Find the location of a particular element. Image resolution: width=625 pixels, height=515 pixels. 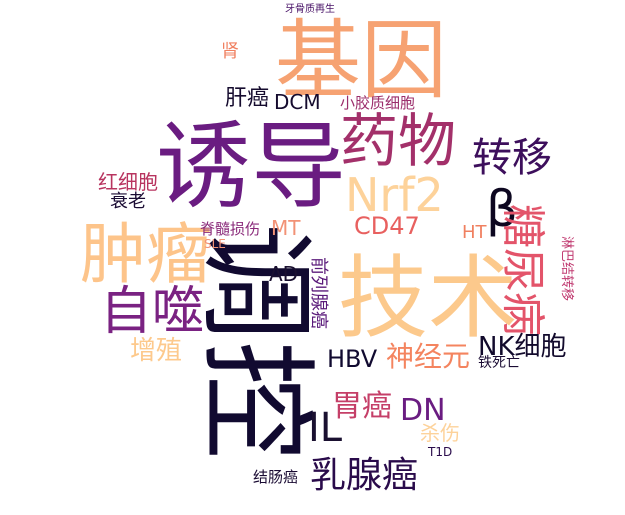

word-zhuanyi: 转移 is located at coordinates (512, 158).